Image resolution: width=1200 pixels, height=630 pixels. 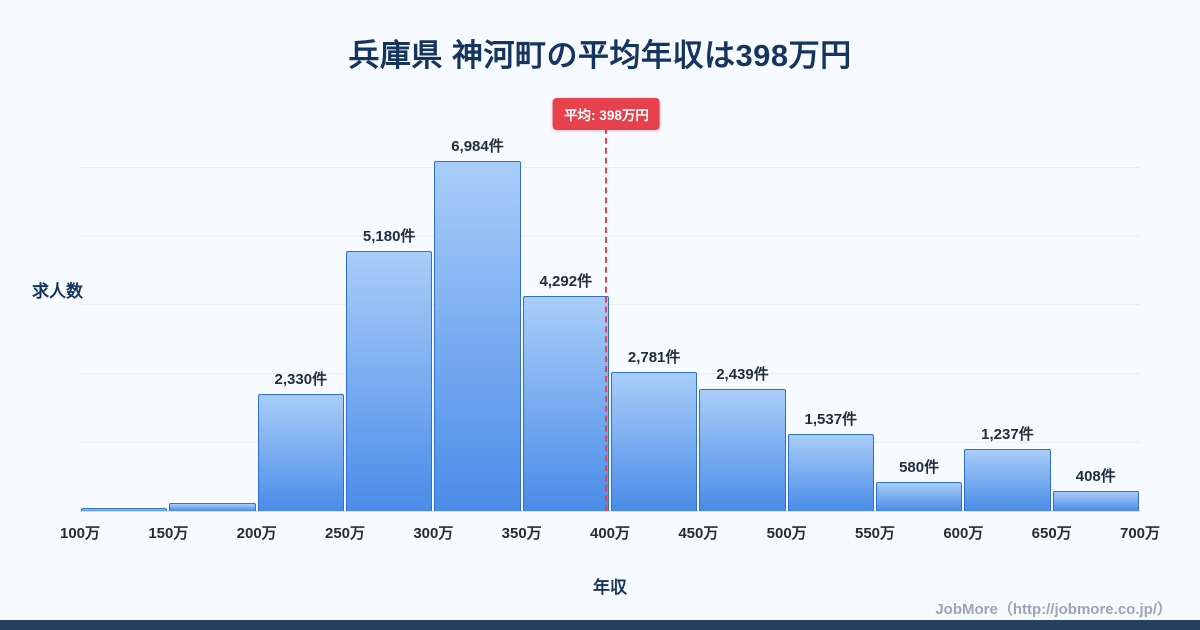 What do you see at coordinates (786, 533) in the screenshot?
I see `x-tick-label: 500万` at bounding box center [786, 533].